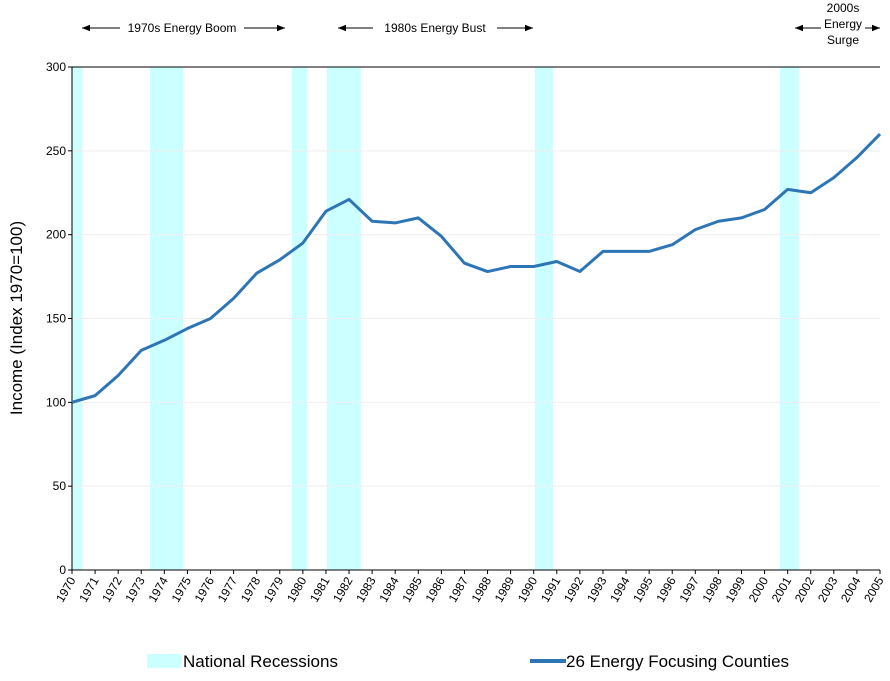  I want to click on x-tick-label: 1975, so click(182, 589).